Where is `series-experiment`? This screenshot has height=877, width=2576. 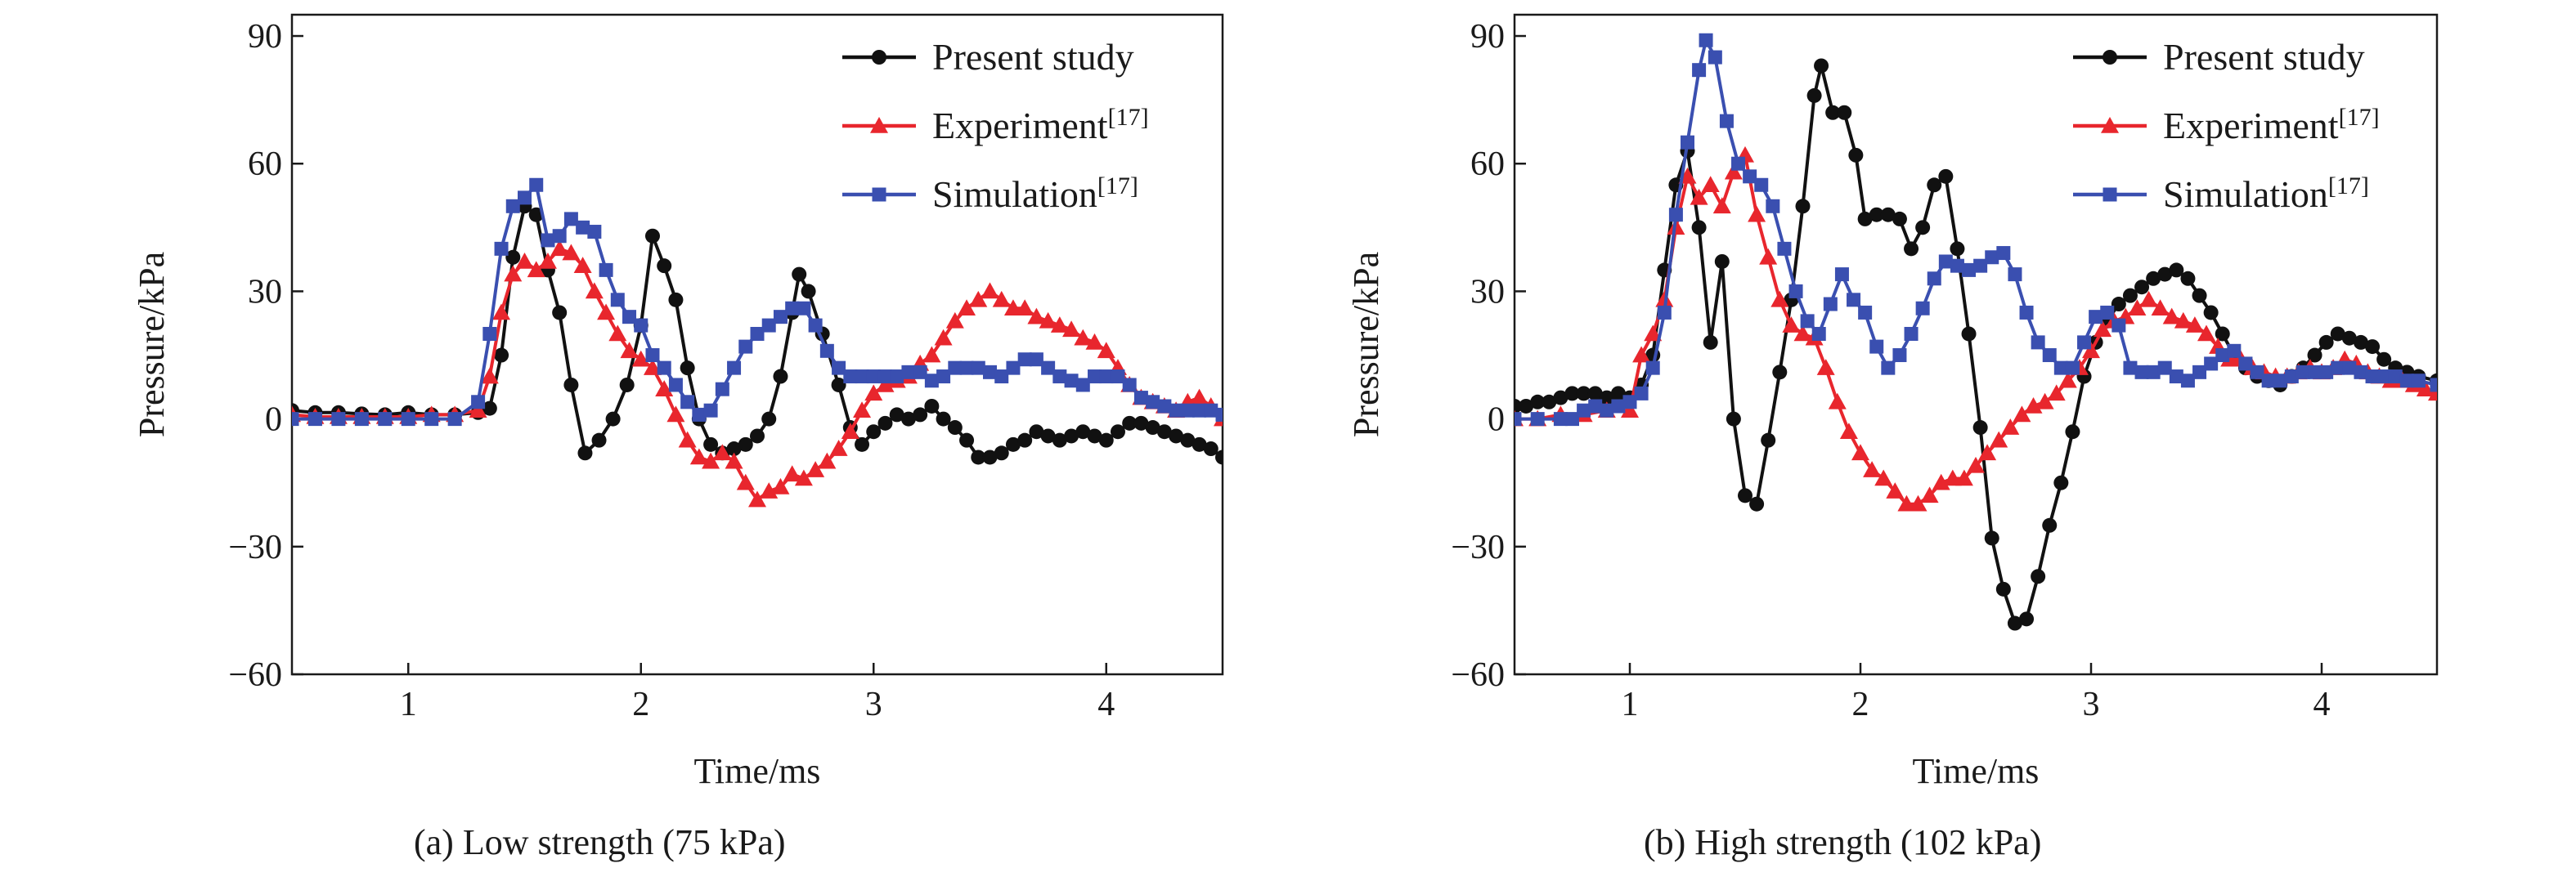
series-experiment is located at coordinates (758, 373).